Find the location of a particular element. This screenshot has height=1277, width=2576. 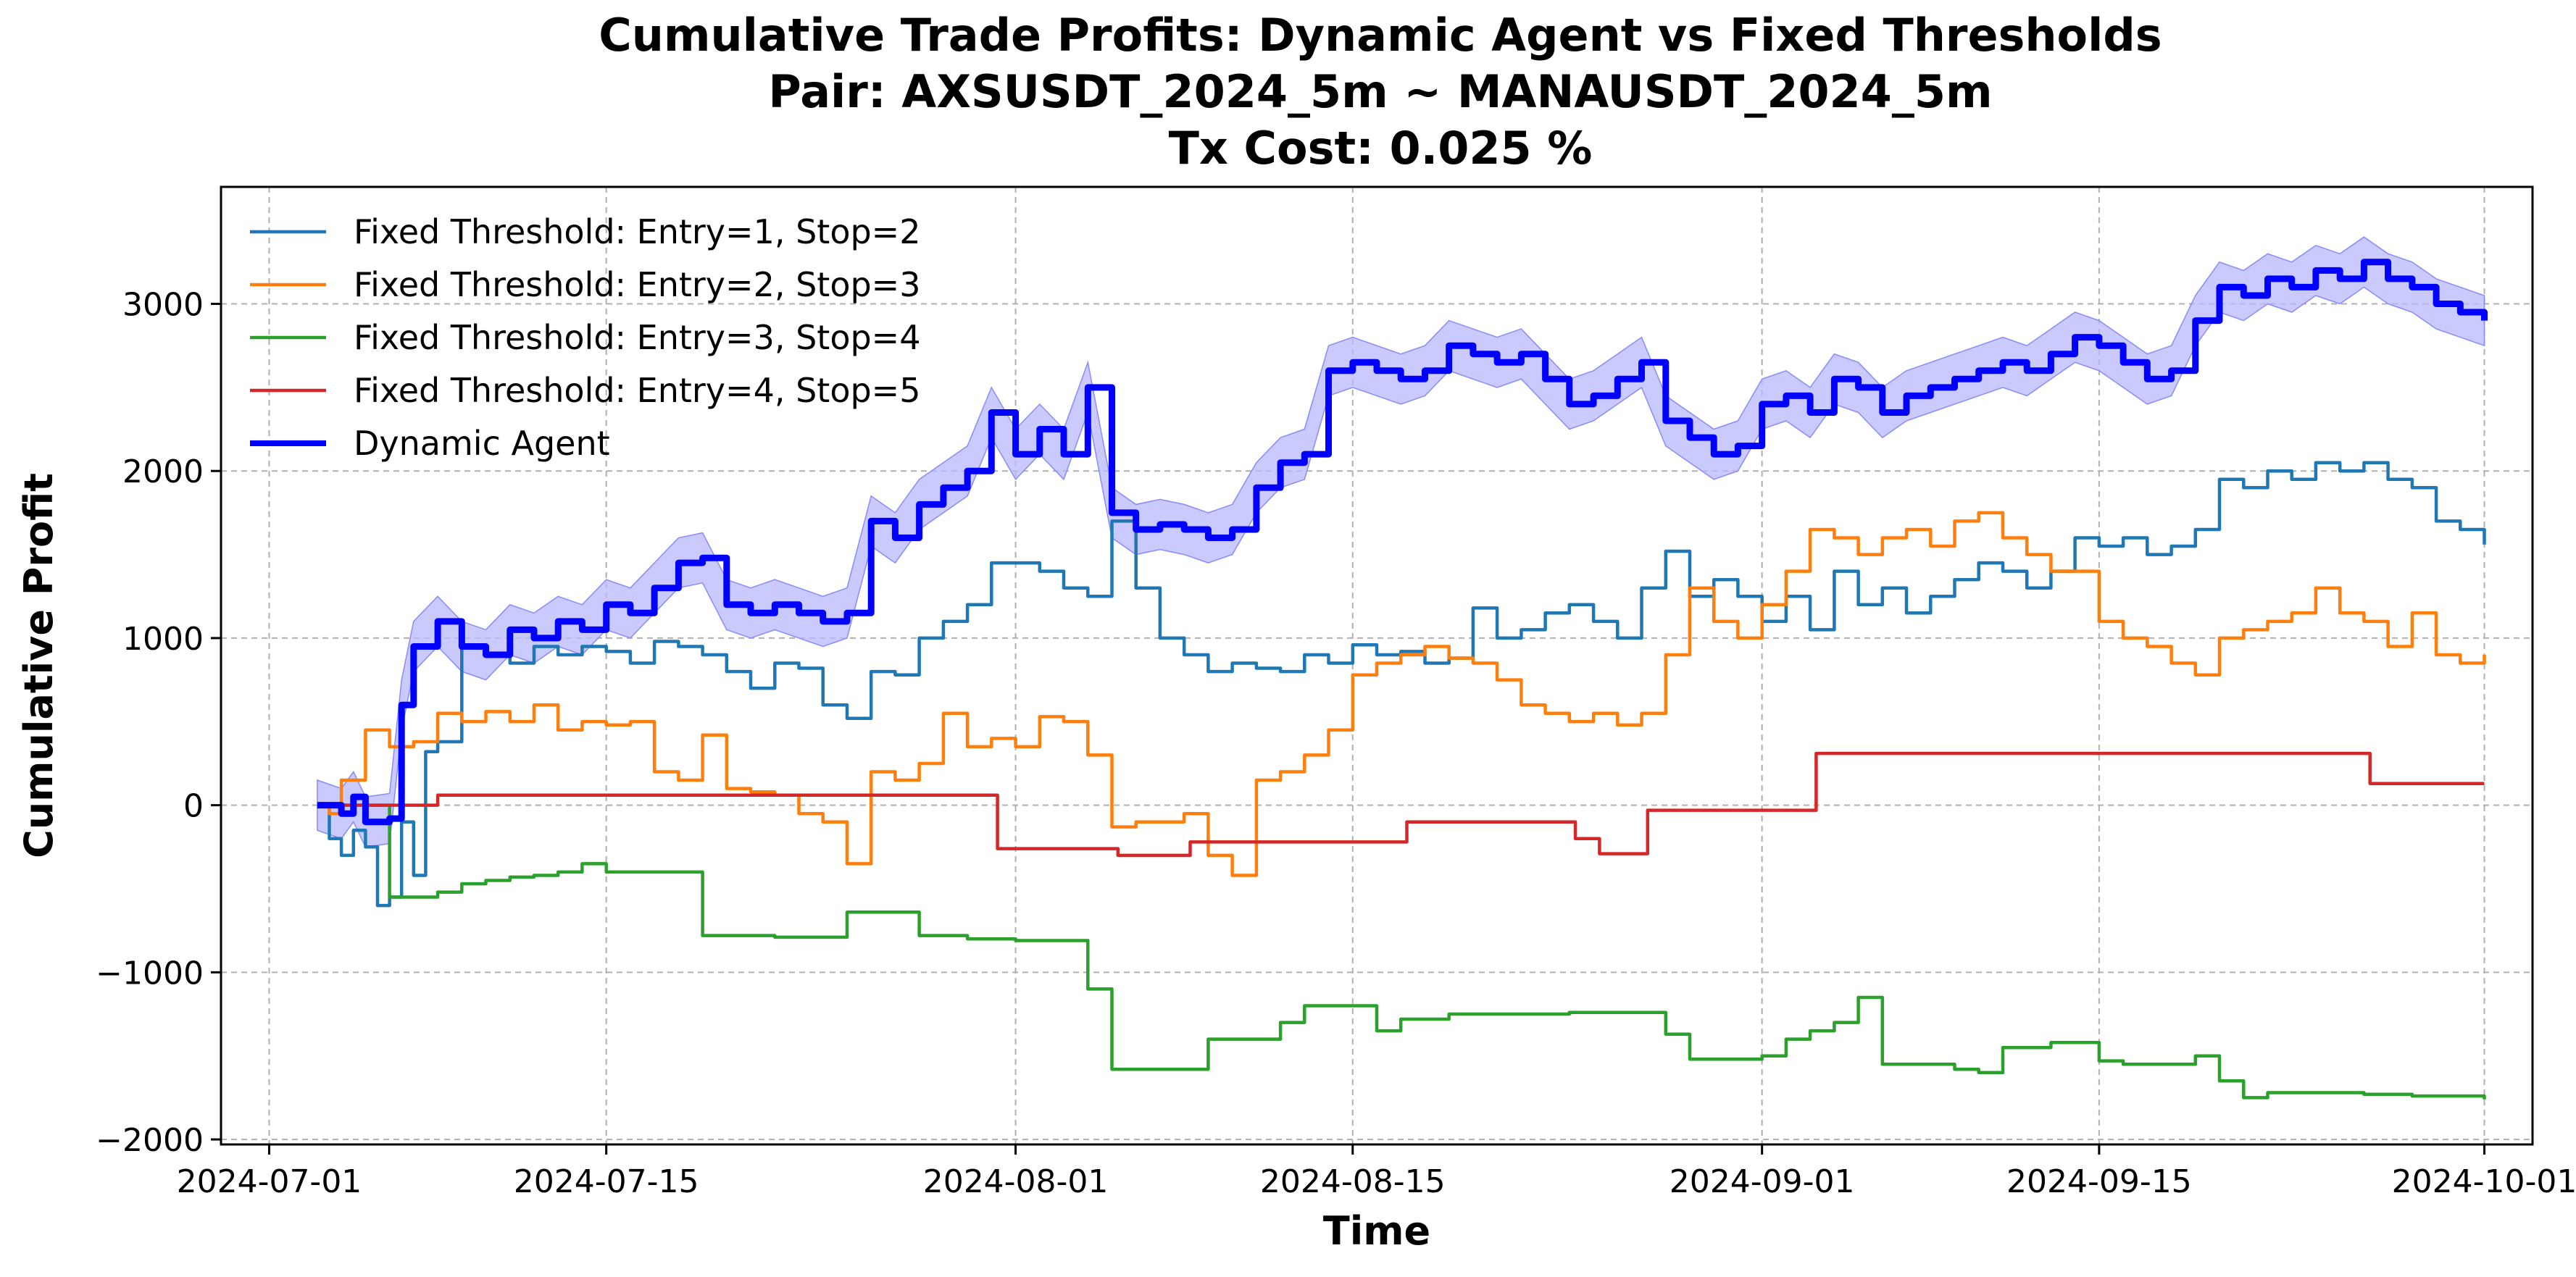

legend-label: Fixed Threshold: Entry=3, Stop=4 is located at coordinates (637, 337).